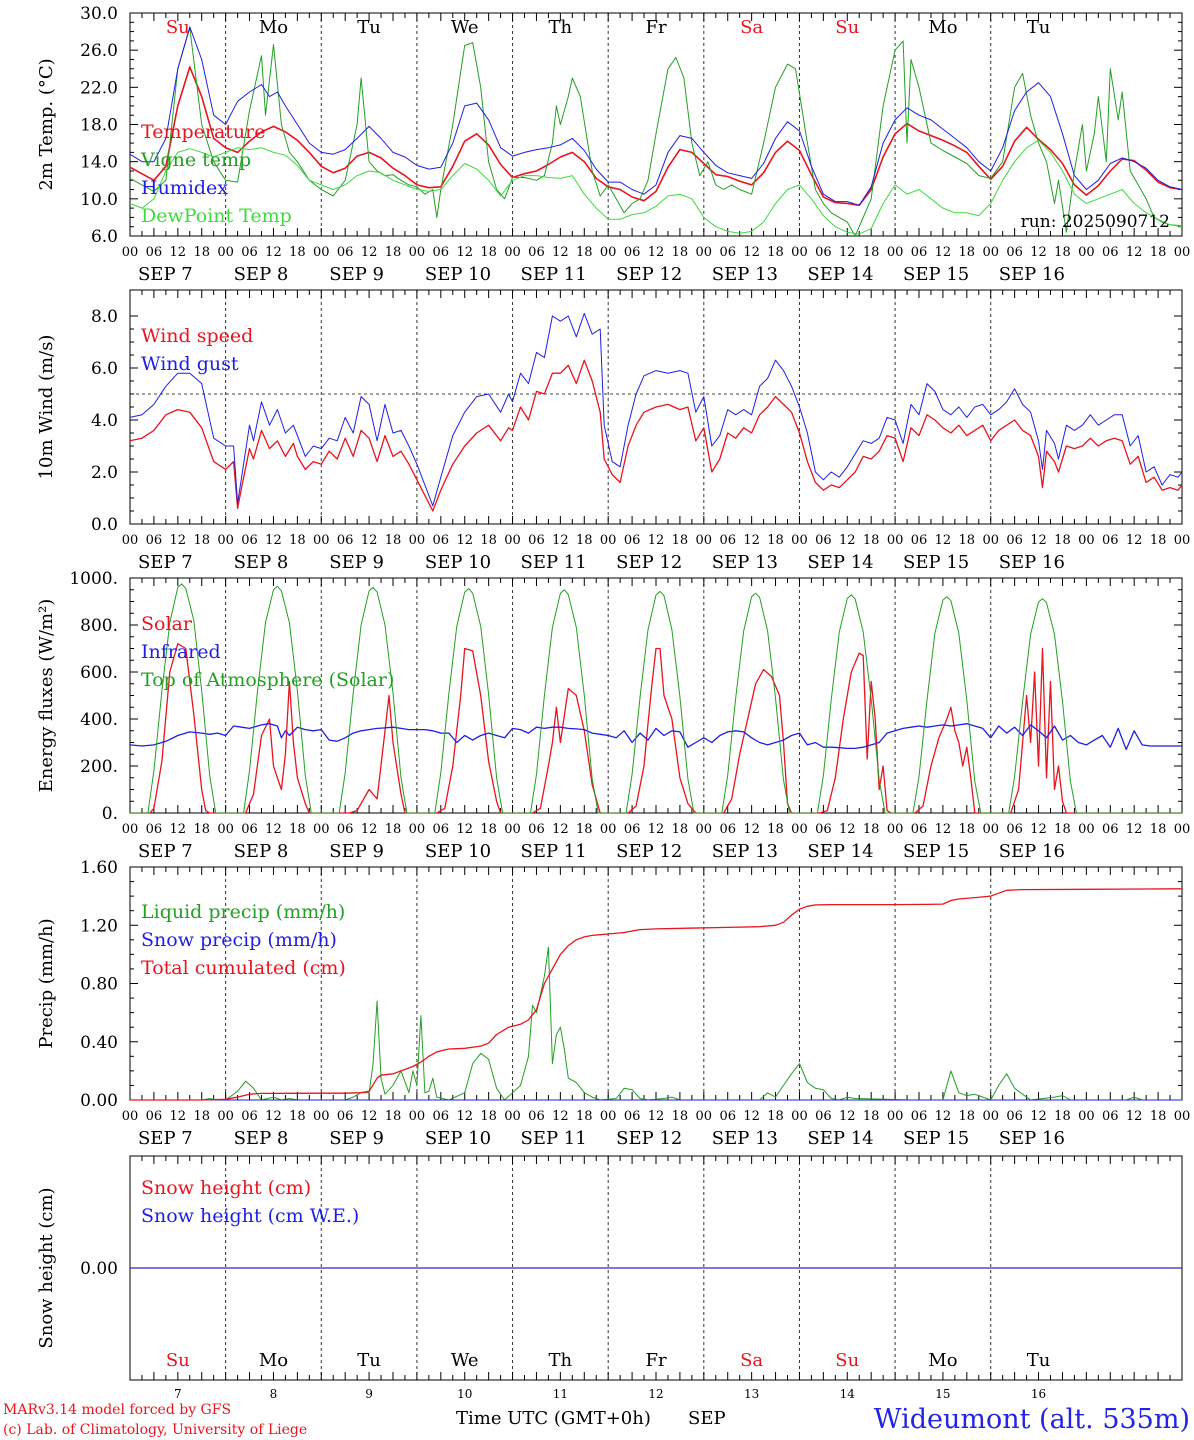 Image resolution: width=1194 pixels, height=1440 pixels. Describe the element at coordinates (99, 163) in the screenshot. I see `temp-y-tick-label: 14.0` at that location.